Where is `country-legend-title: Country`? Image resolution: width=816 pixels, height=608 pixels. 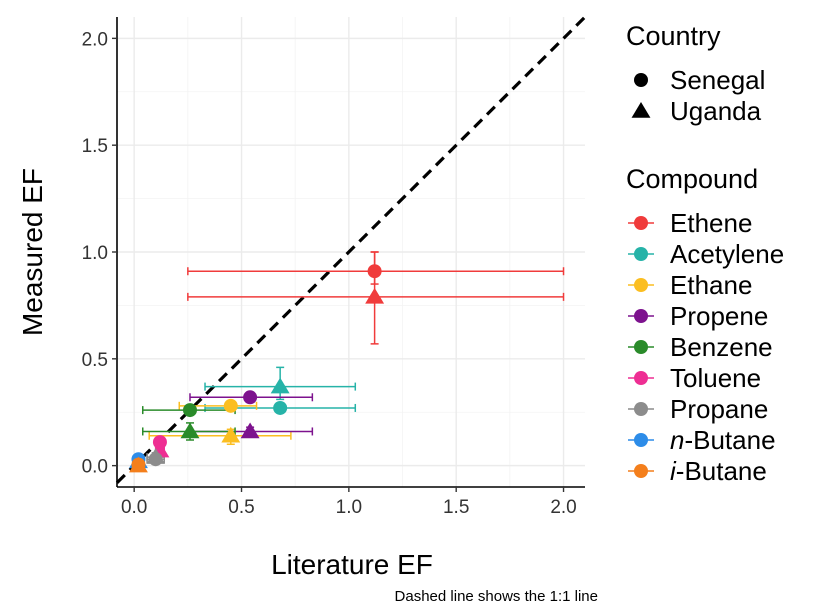
country-legend-title: Country is located at coordinates (673, 36).